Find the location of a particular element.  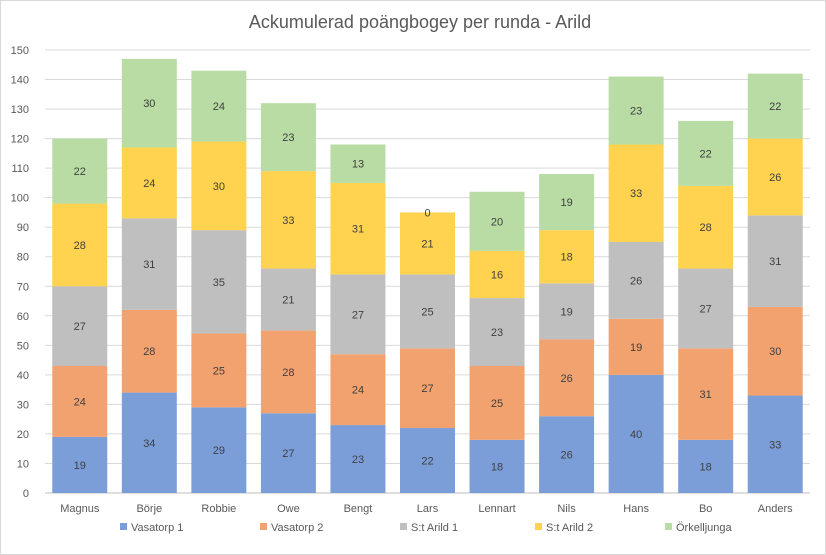

data-label: 21 is located at coordinates (427, 244).